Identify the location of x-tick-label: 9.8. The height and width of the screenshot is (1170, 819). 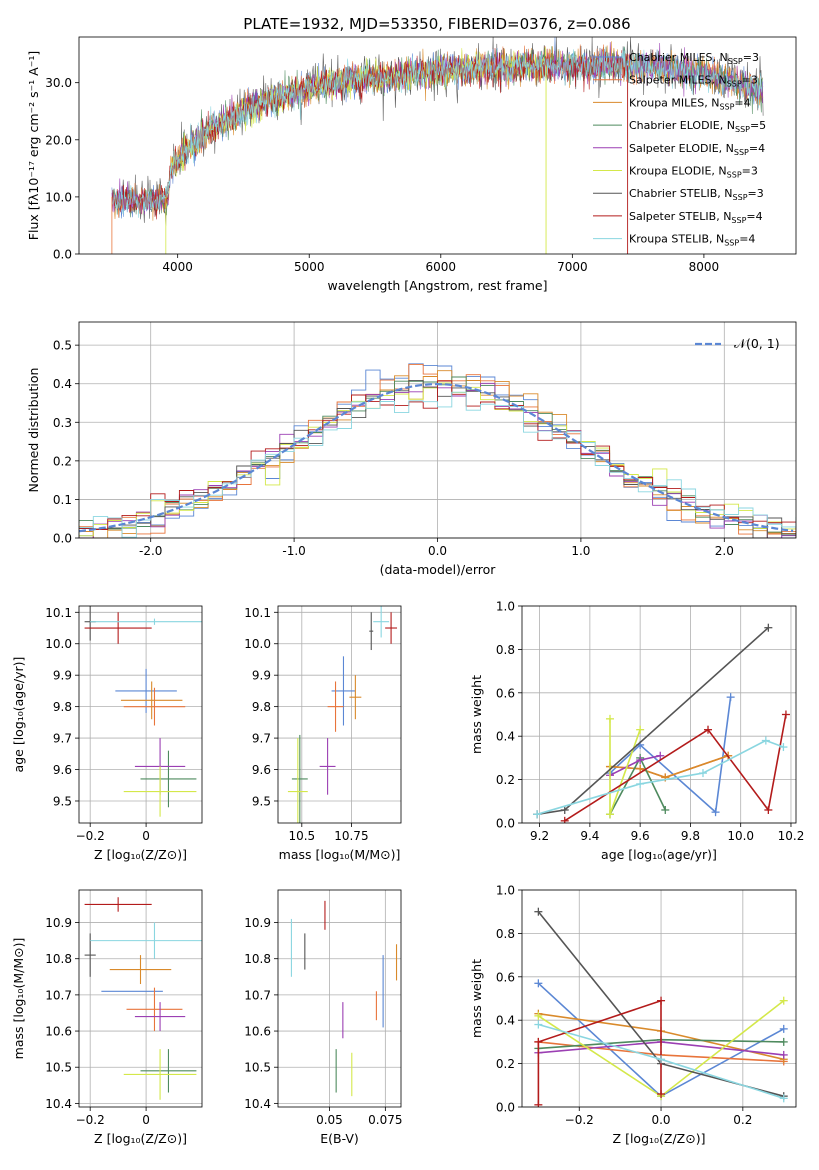
(690, 836).